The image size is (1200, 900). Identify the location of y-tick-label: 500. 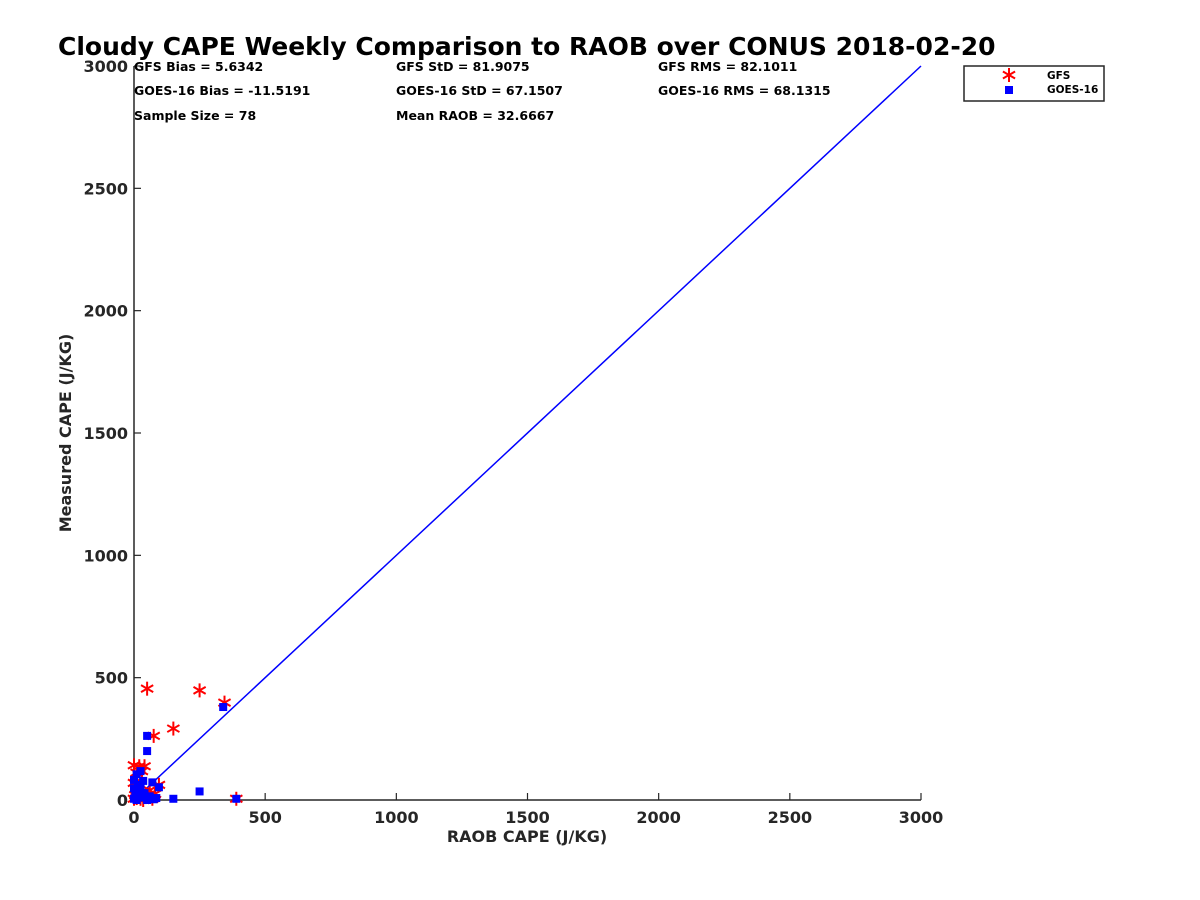
(111, 678).